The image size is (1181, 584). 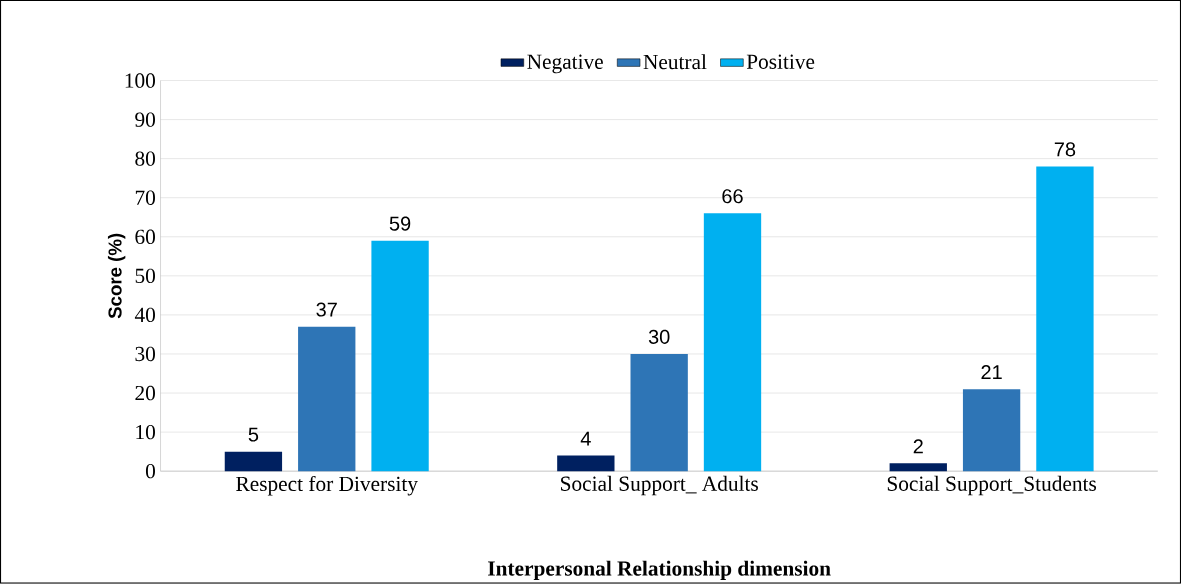 What do you see at coordinates (145, 237) in the screenshot?
I see `y-tick-label: 60` at bounding box center [145, 237].